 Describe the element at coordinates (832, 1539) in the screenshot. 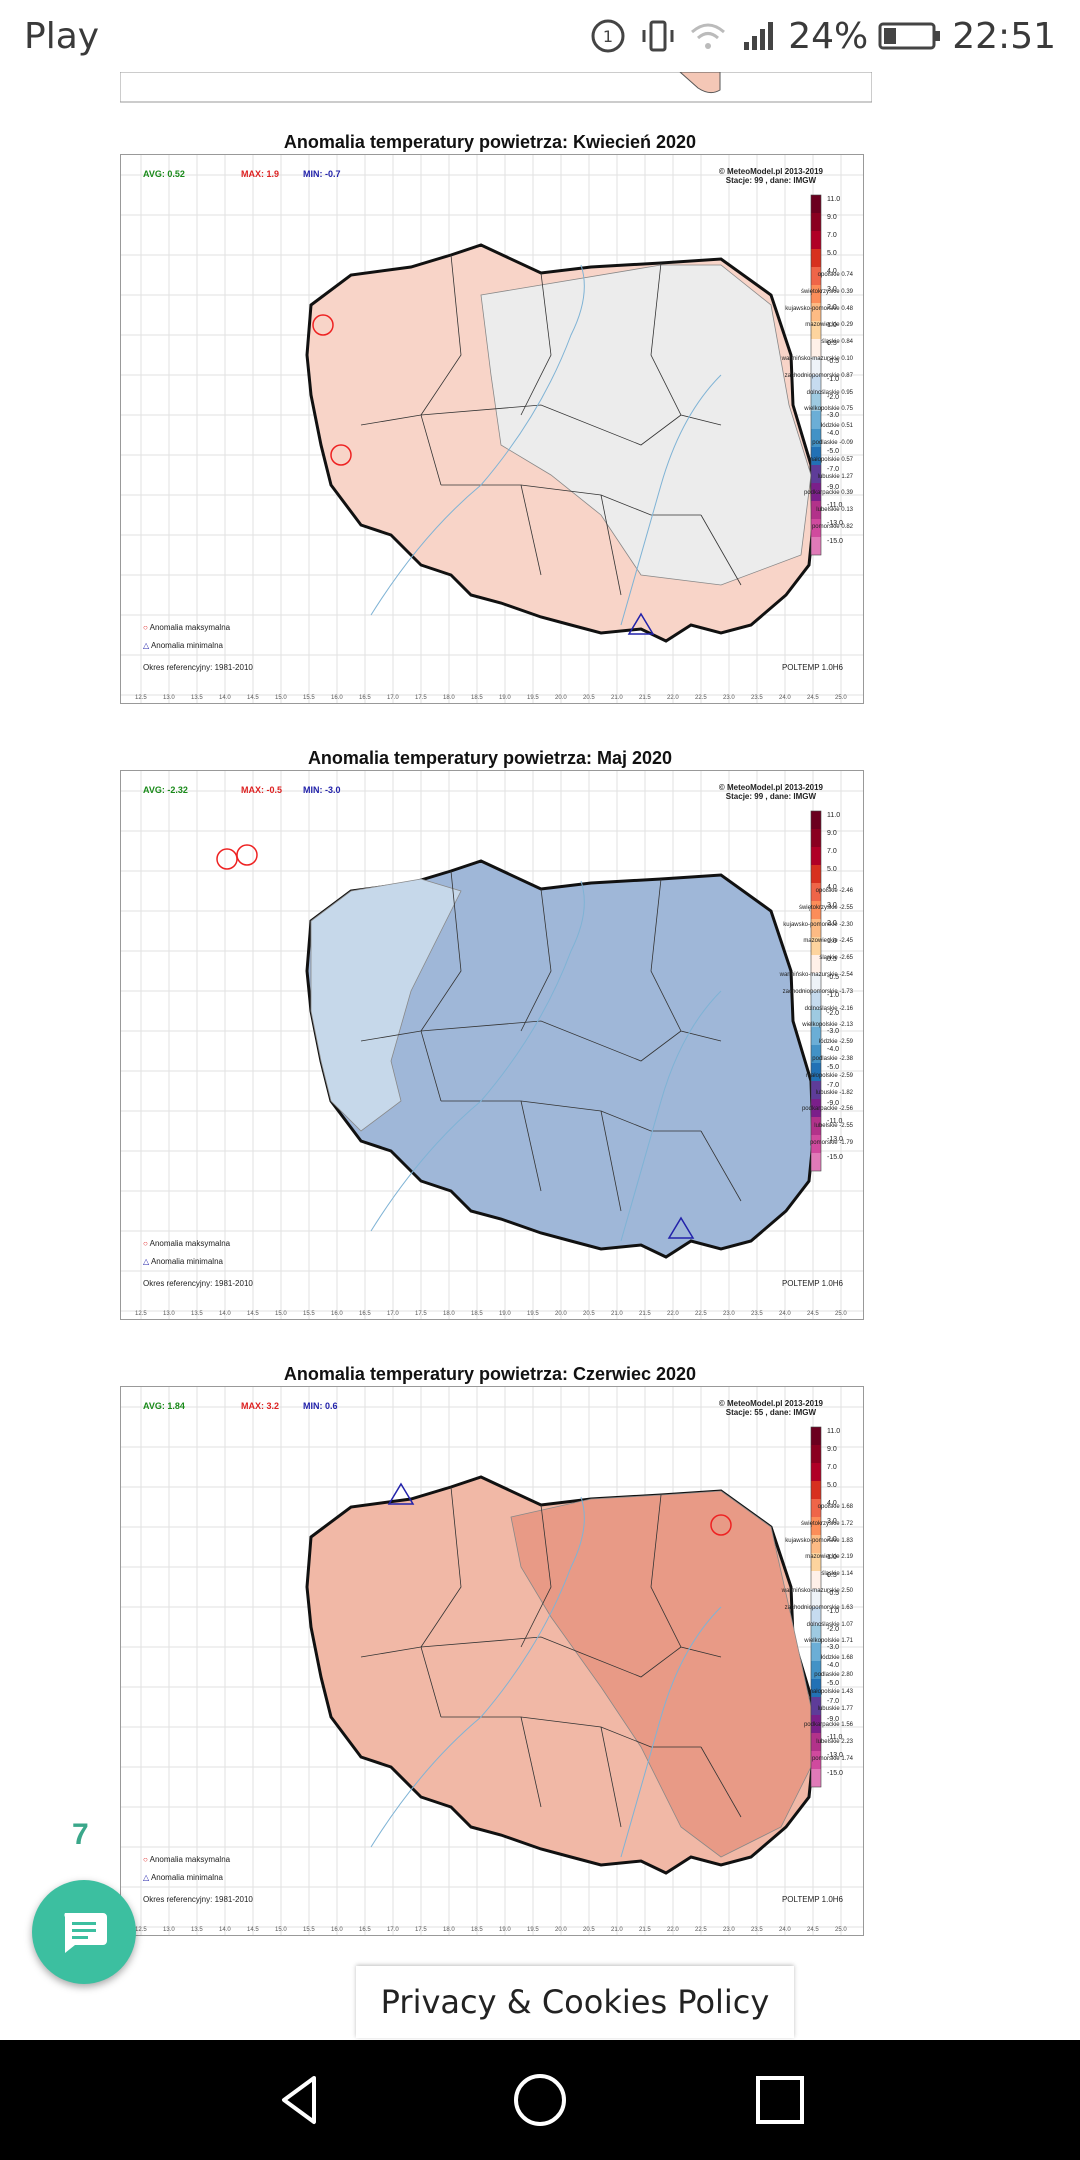

I see `colorbar-tick: 2.0` at that location.